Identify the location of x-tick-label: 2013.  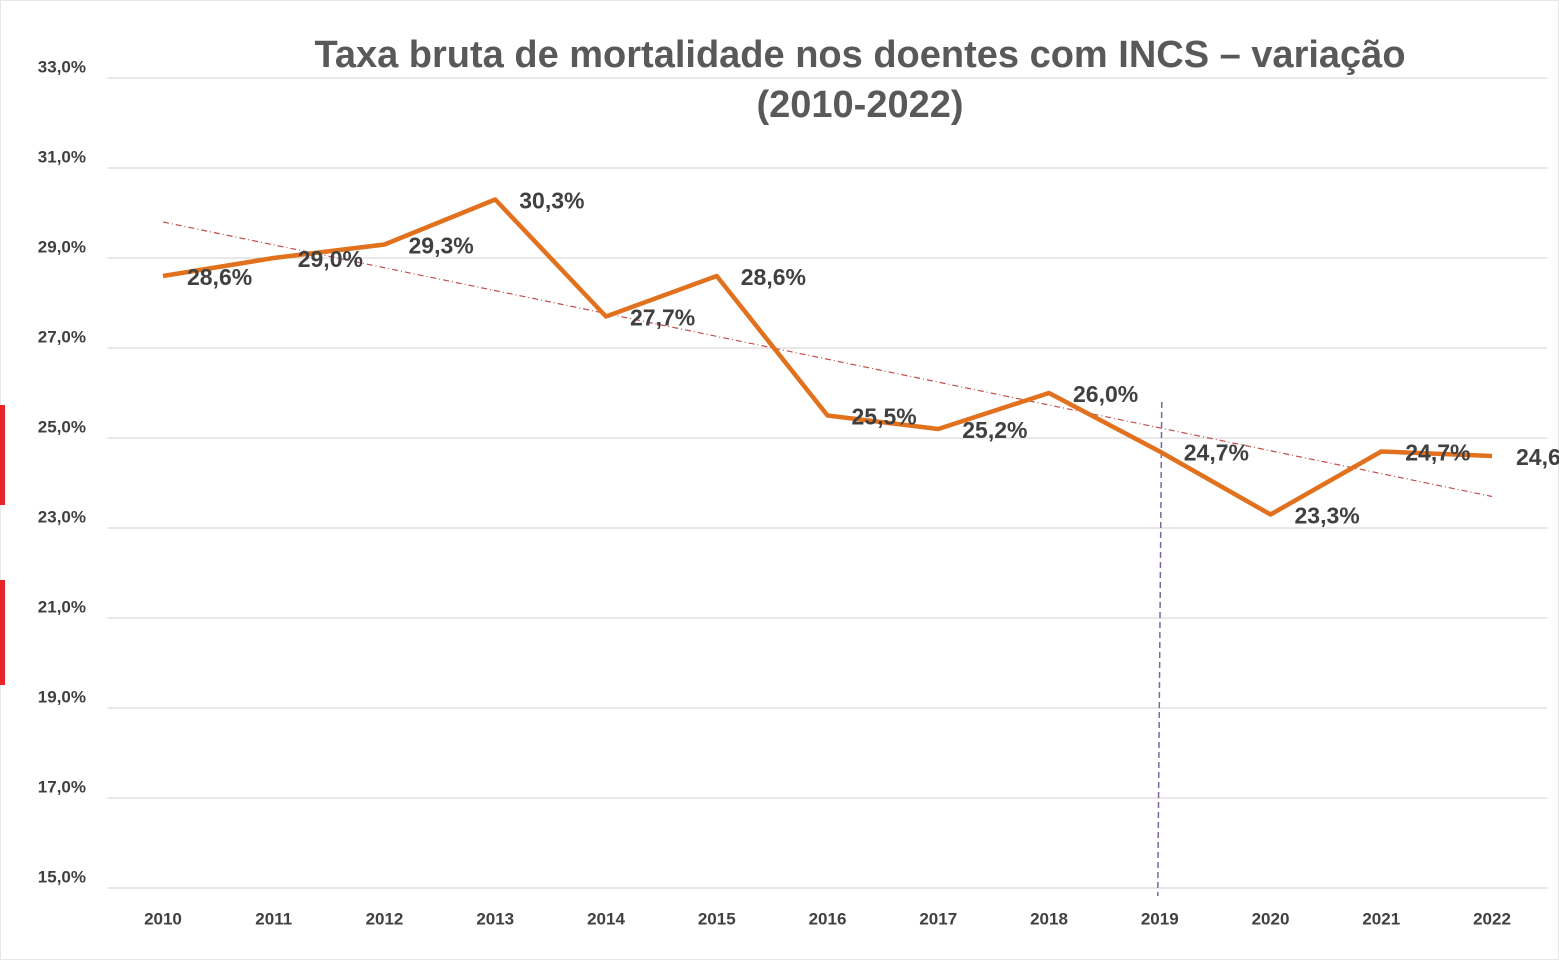
(495, 918).